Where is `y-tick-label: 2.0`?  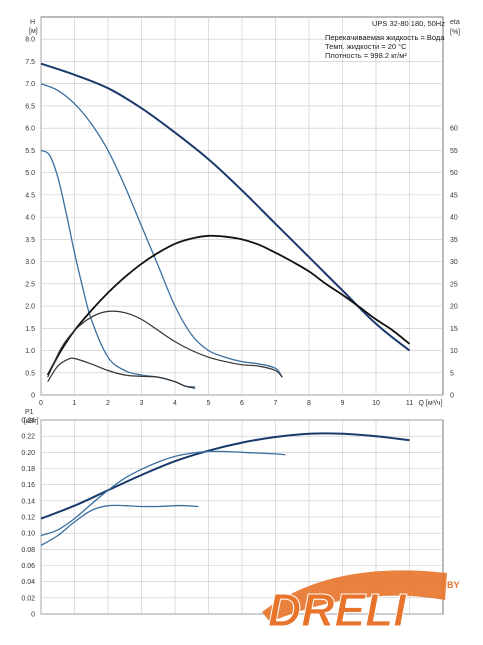 y-tick-label: 2.0 is located at coordinates (30, 307).